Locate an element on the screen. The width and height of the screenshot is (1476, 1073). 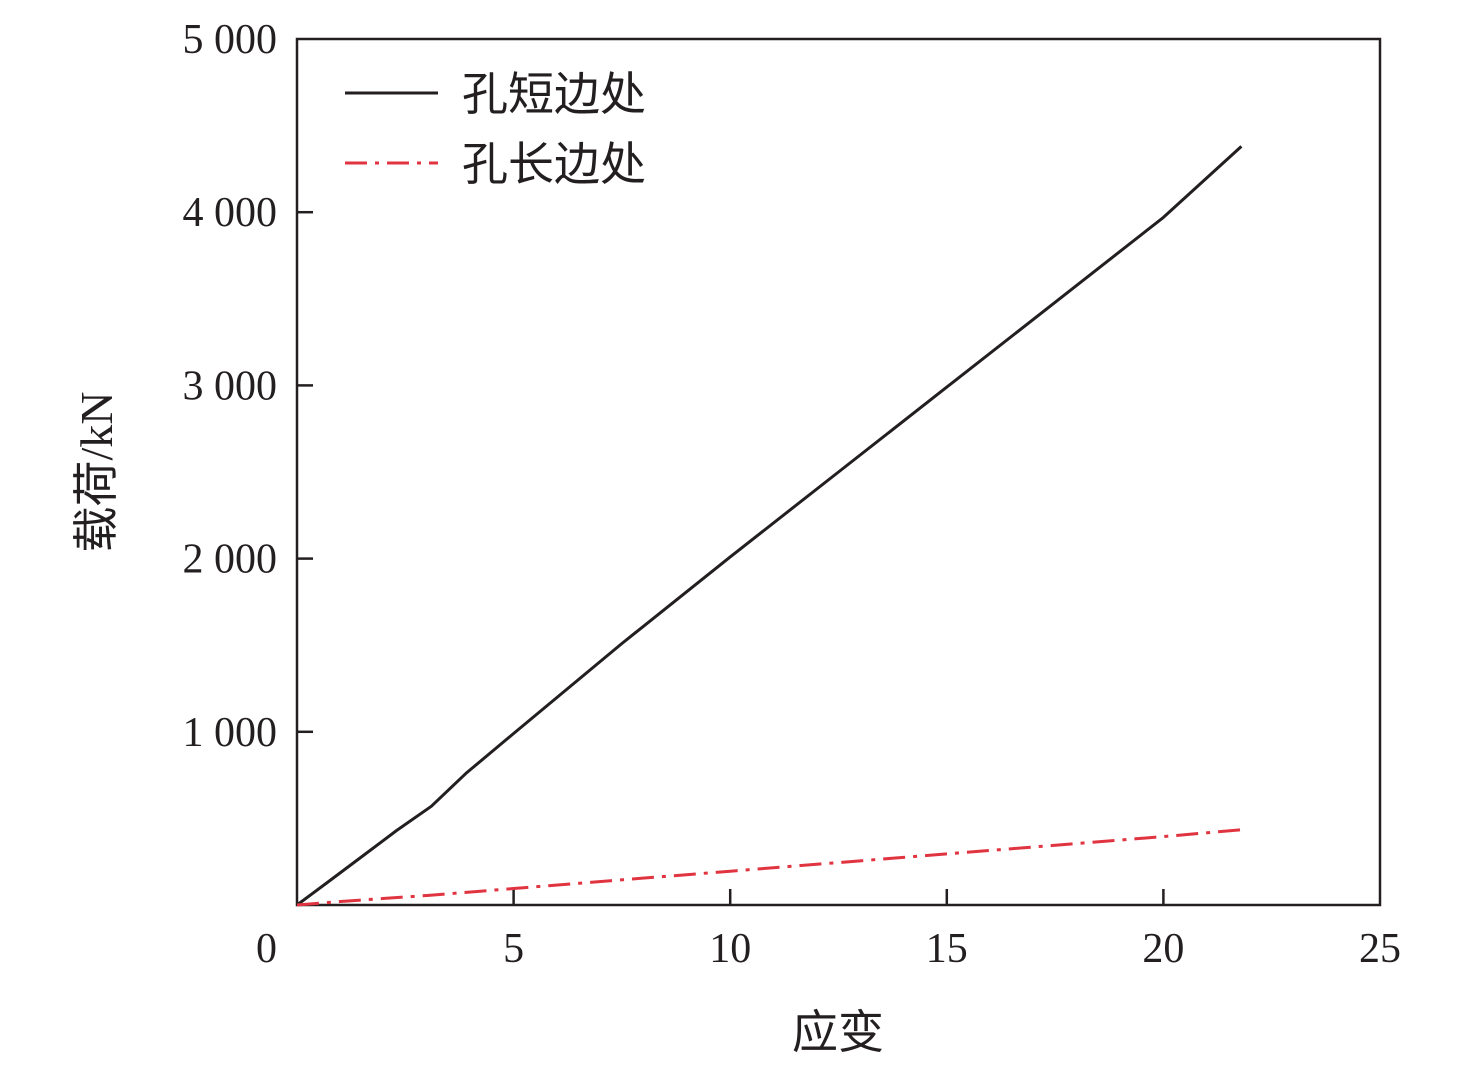
y-axis-ticks: 1 000 2 000 3 000 4 000 5 000 is located at coordinates (248, 386).